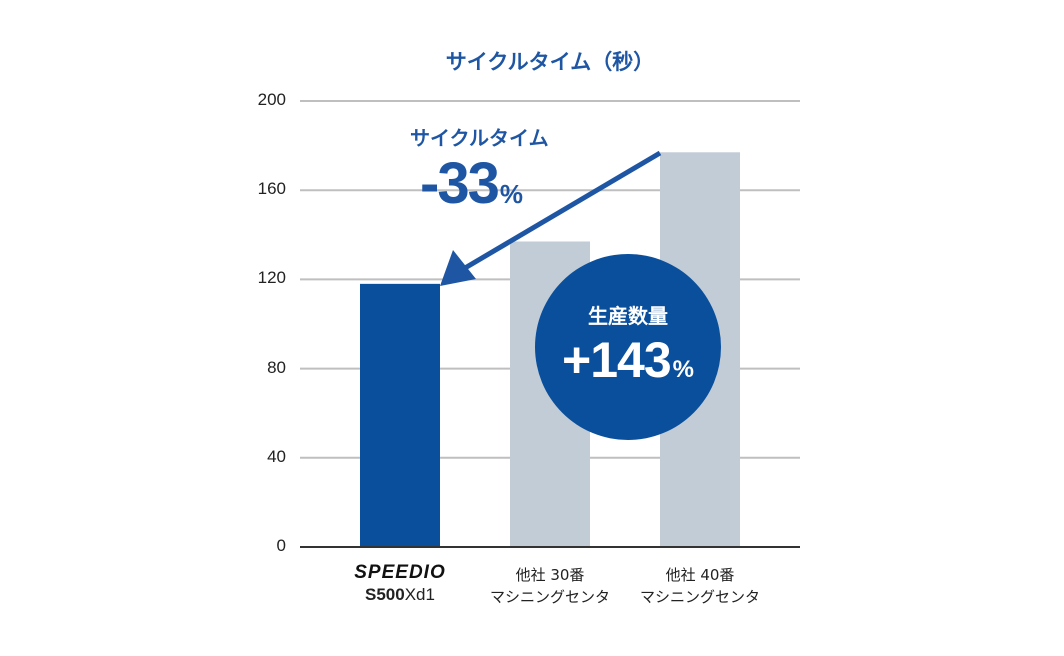 The width and height of the screenshot is (1064, 656). What do you see at coordinates (385, 594) in the screenshot?
I see `model-name-bold: S500` at bounding box center [385, 594].